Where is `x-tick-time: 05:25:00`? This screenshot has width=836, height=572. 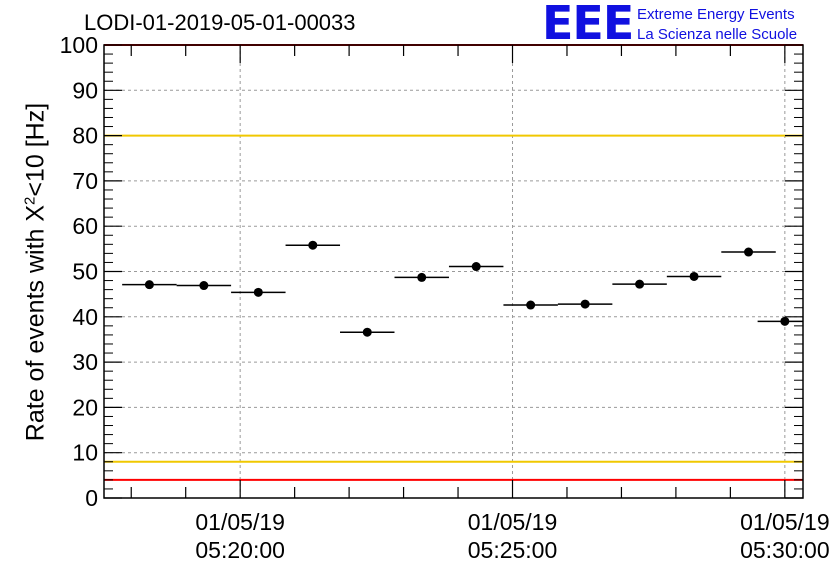
x-tick-time: 05:25:00 is located at coordinates (513, 550).